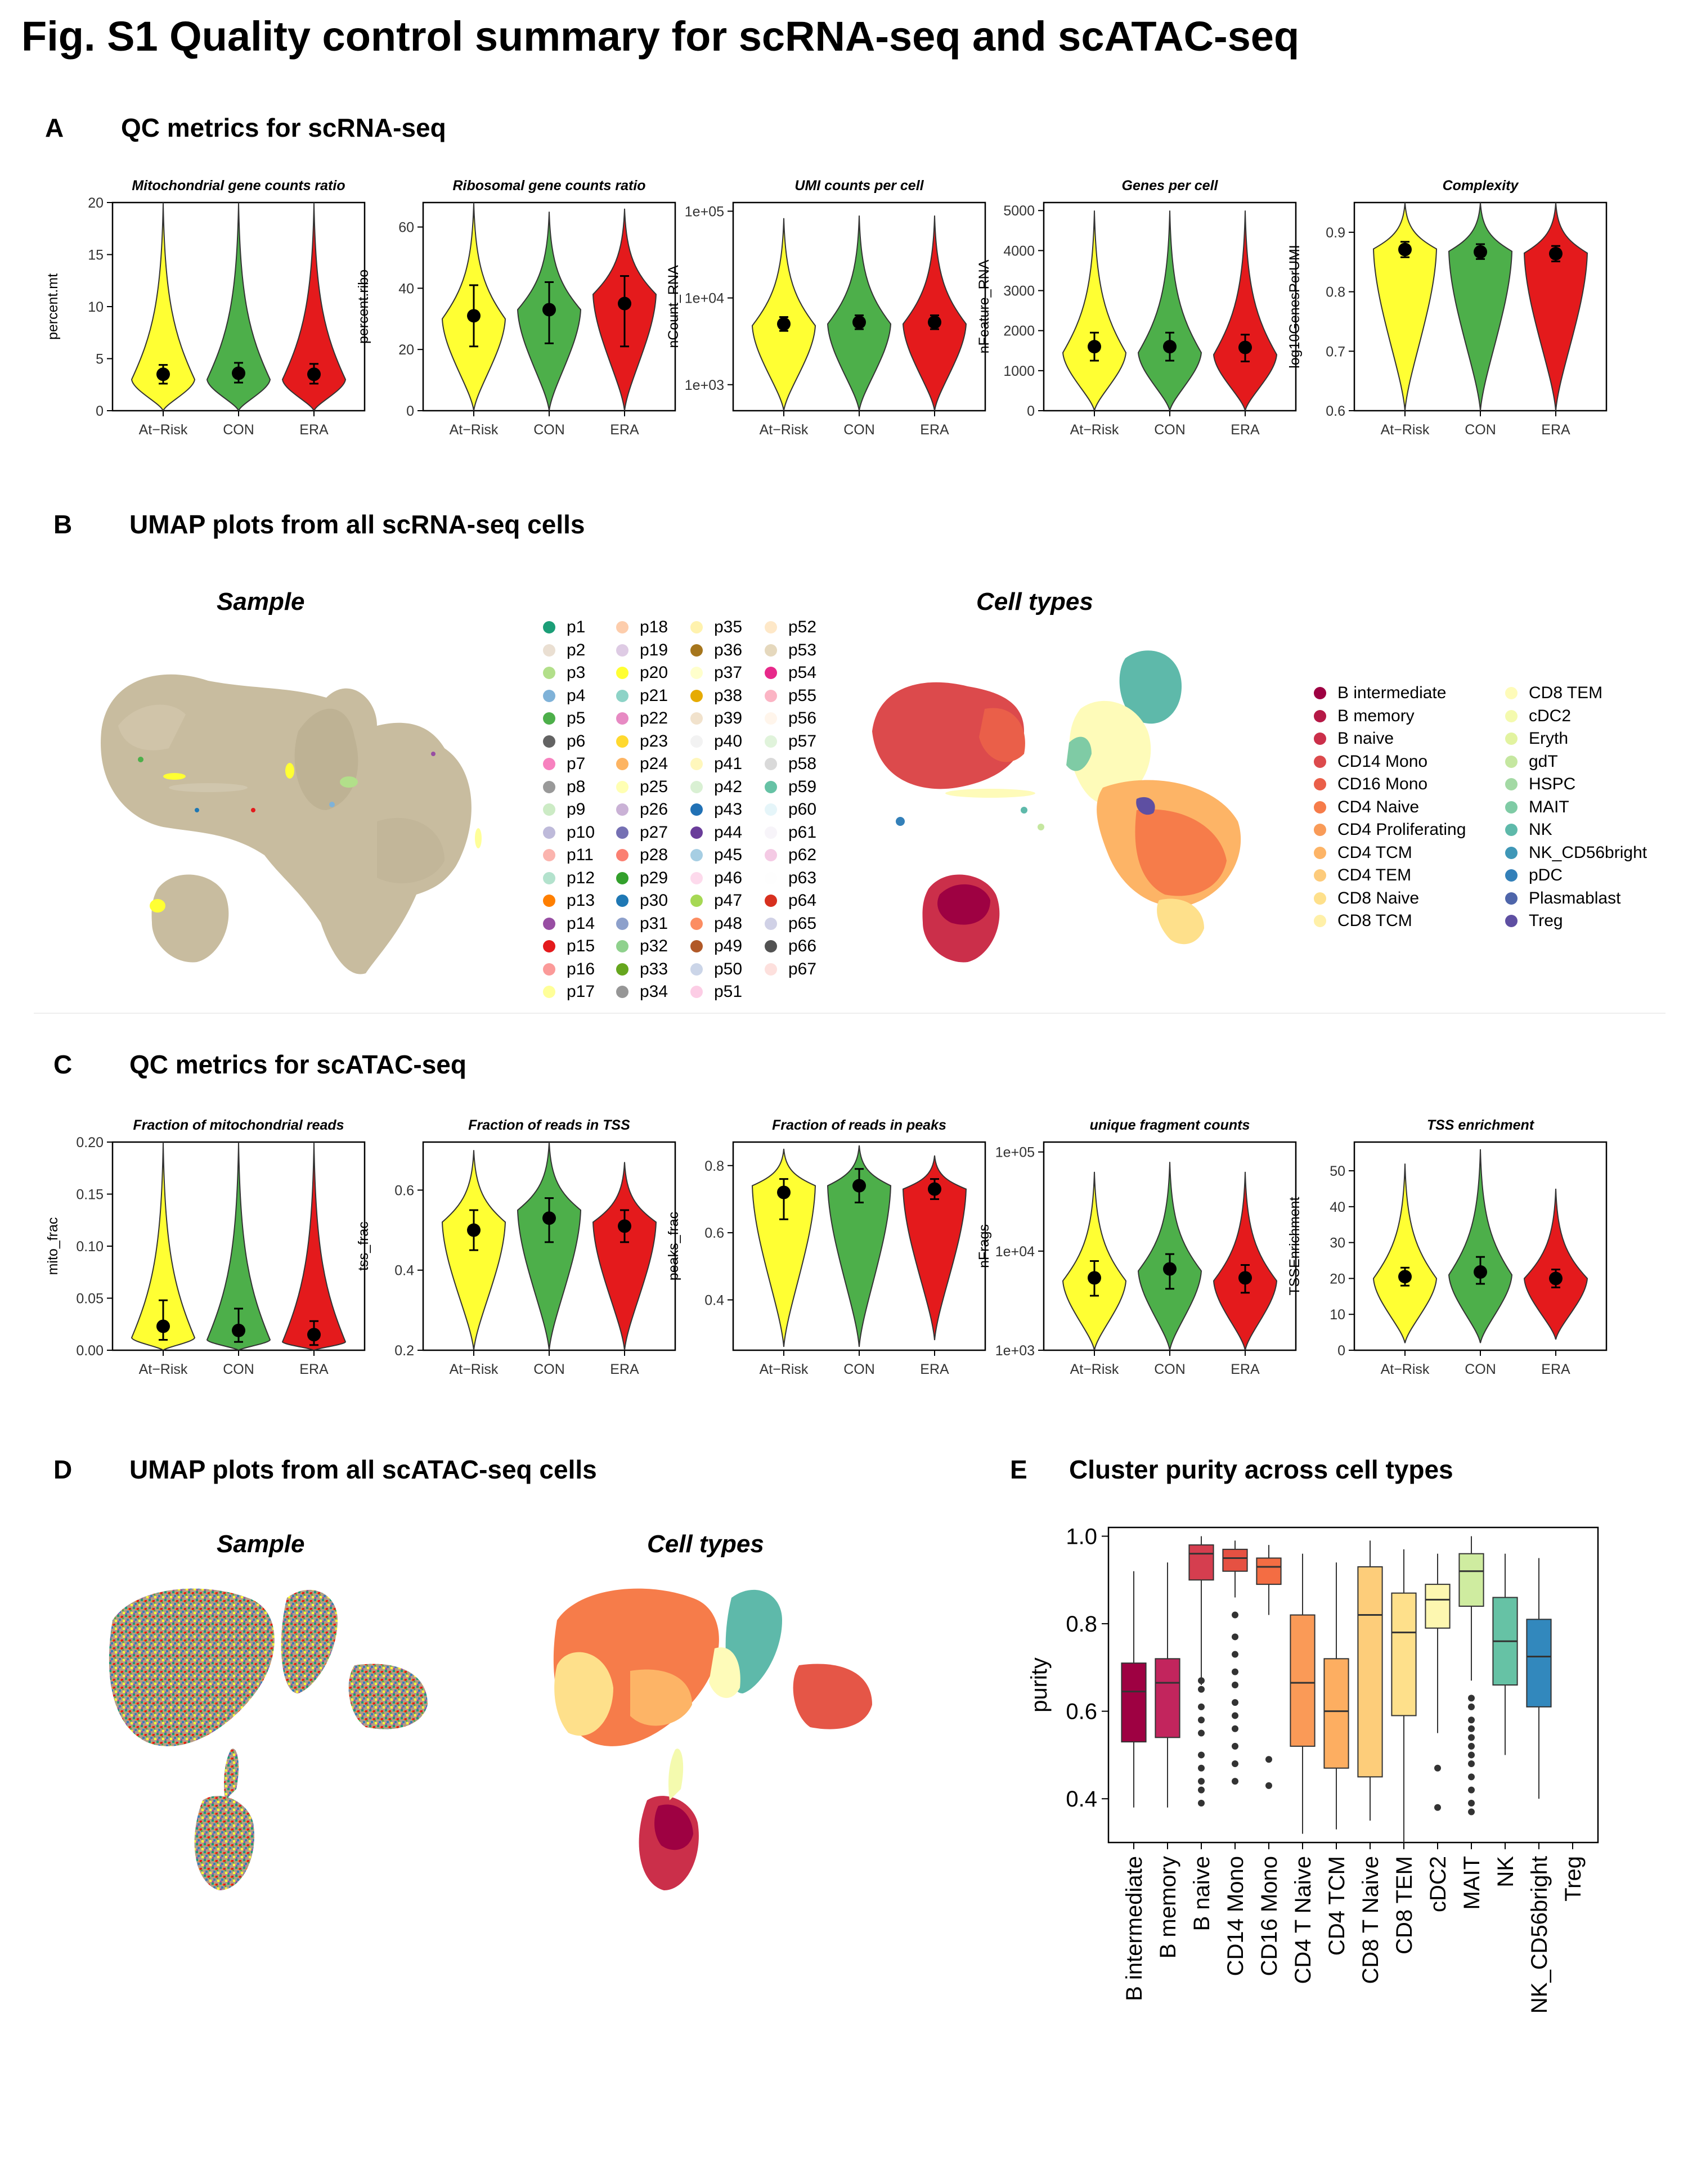 This screenshot has height=2184, width=1688. Describe the element at coordinates (653, 832) in the screenshot. I see `sample_legend-item: p27` at that location.